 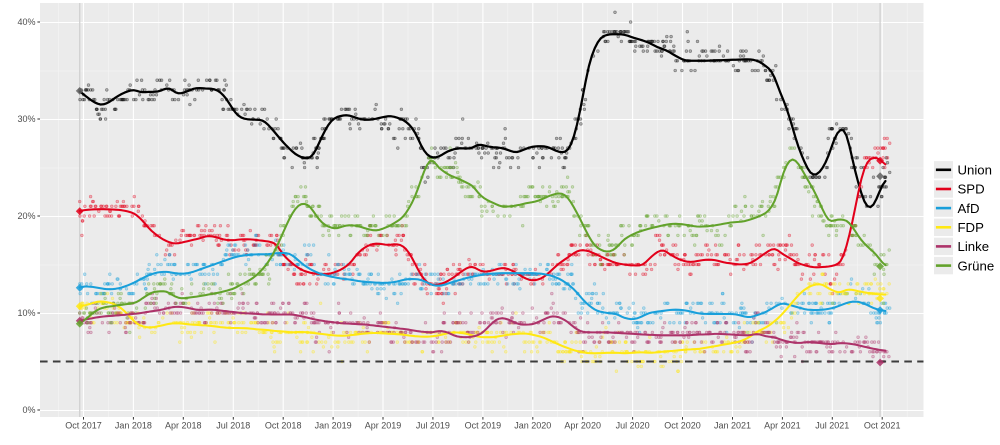 What do you see at coordinates (383, 426) in the screenshot?
I see `svg-text: Apr 2019` at bounding box center [383, 426].